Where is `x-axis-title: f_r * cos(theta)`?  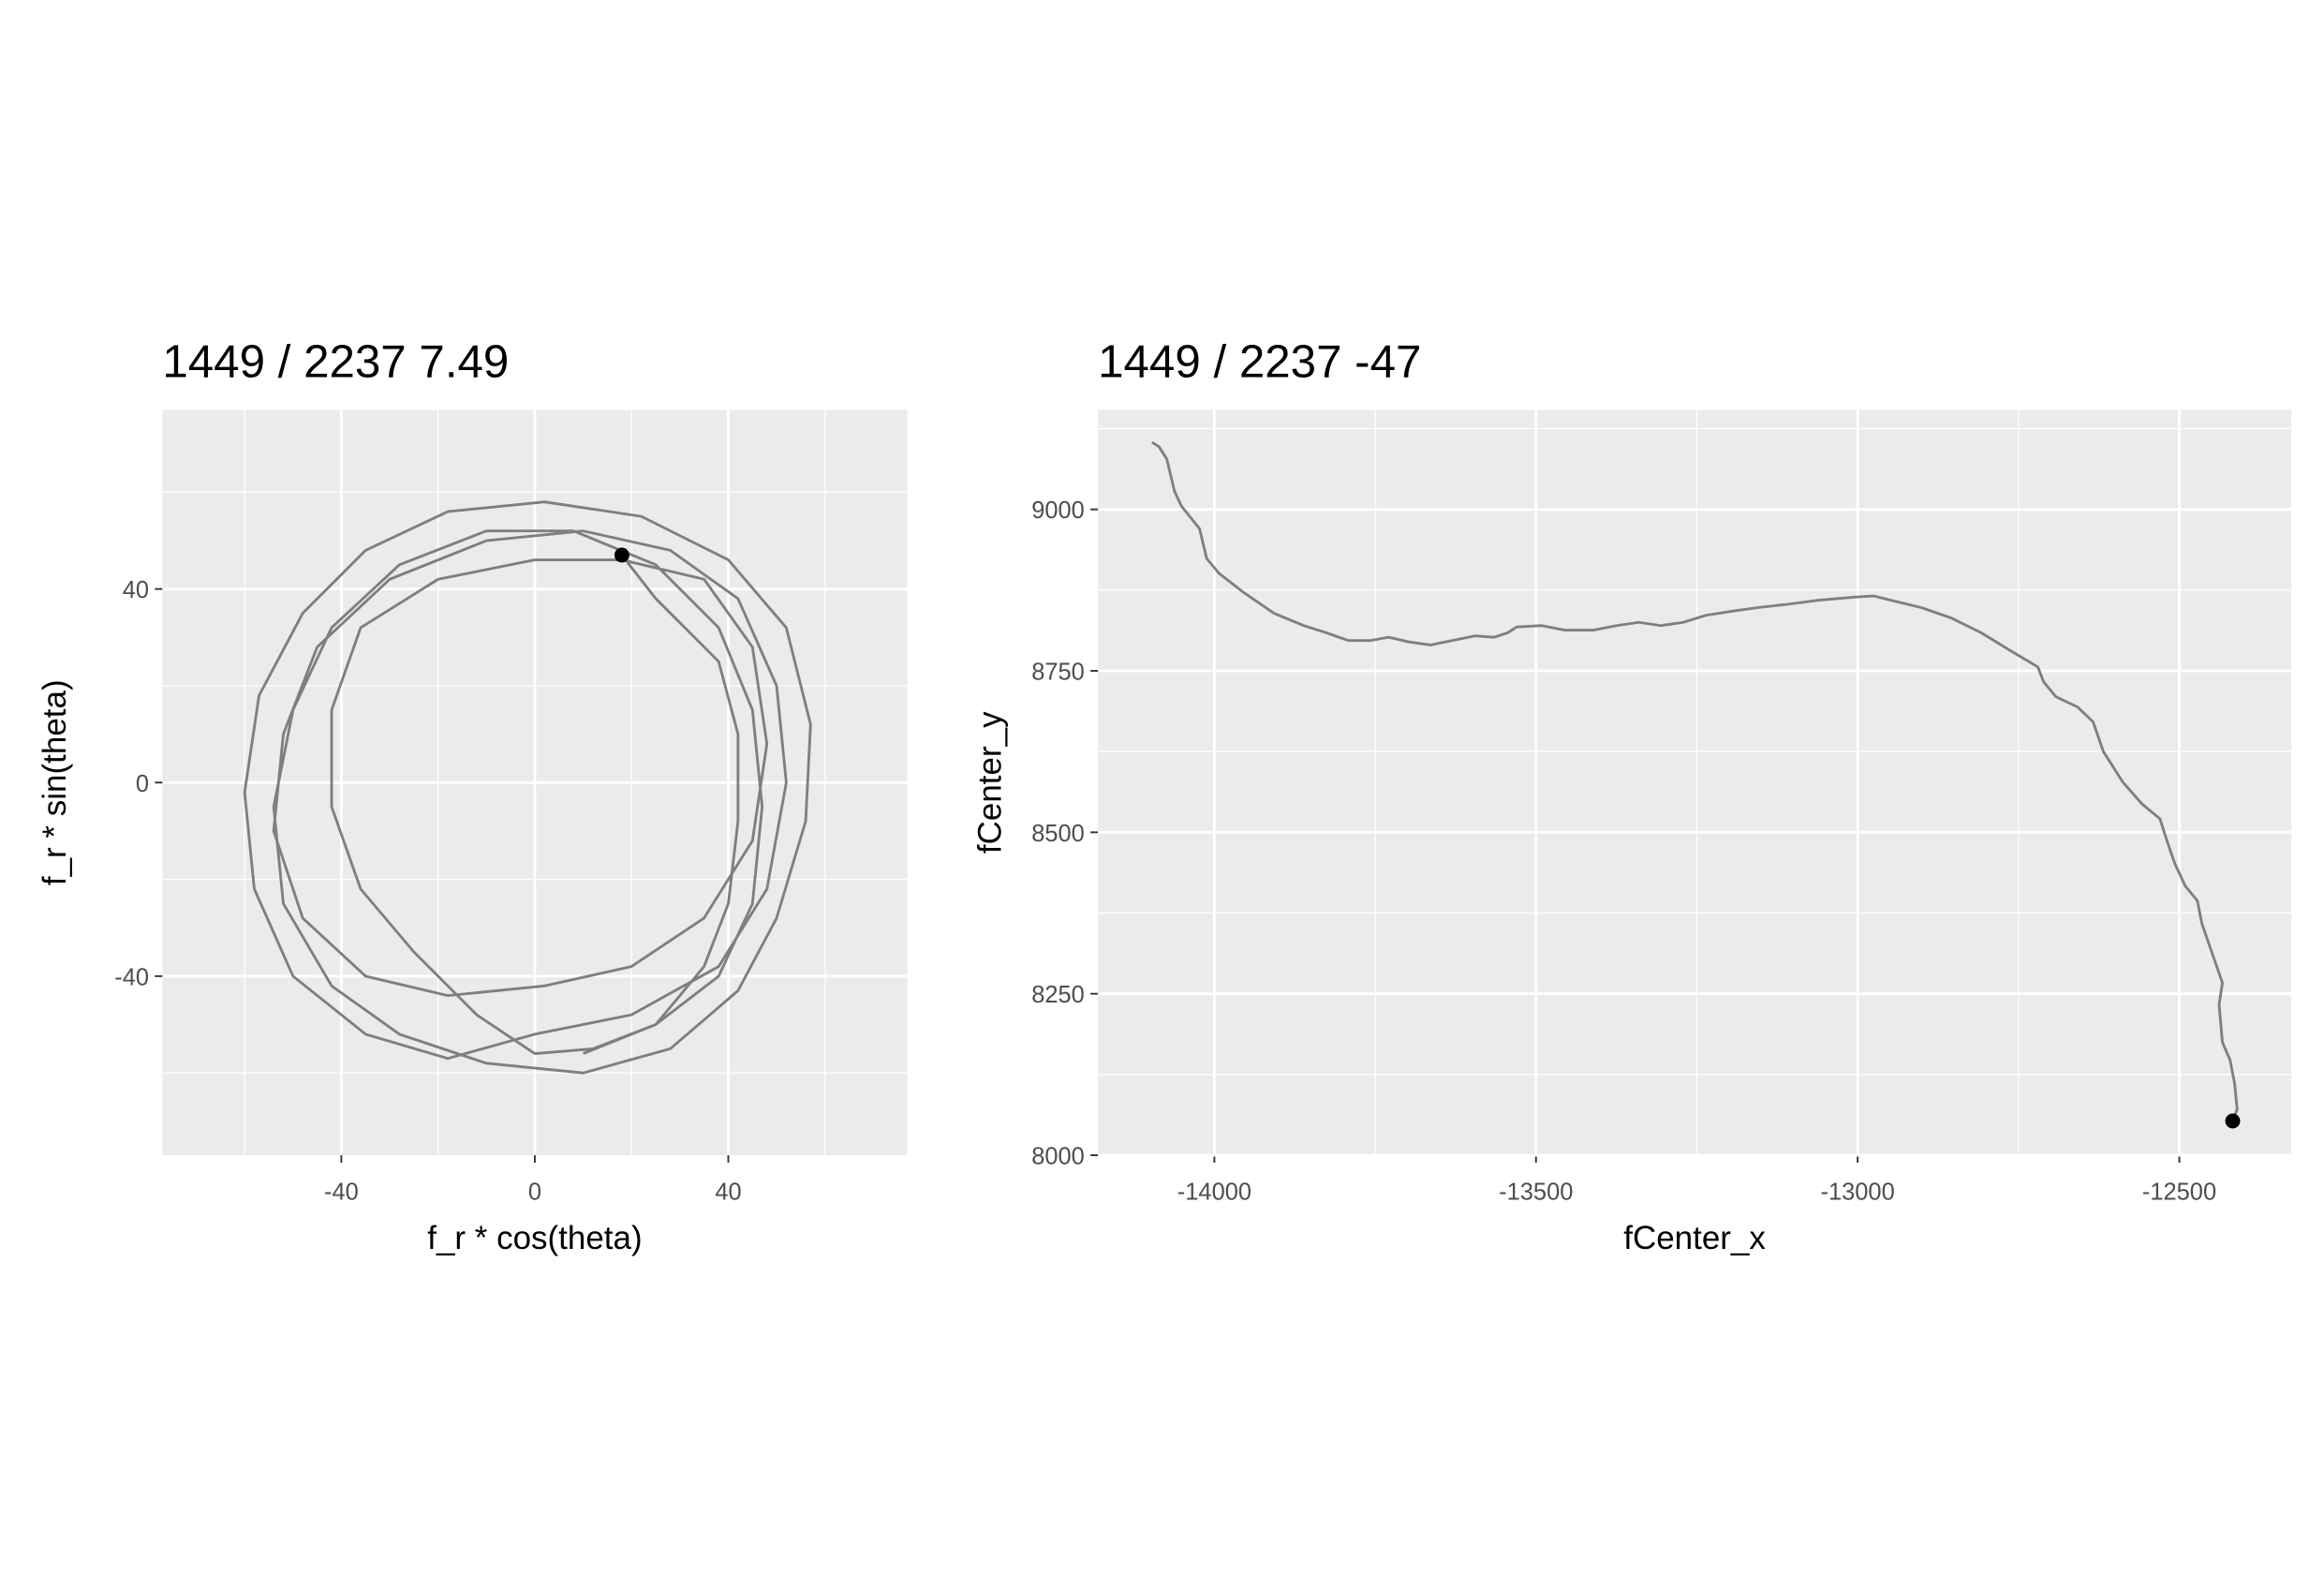
x-axis-title: f_r * cos(theta) is located at coordinates (535, 1238).